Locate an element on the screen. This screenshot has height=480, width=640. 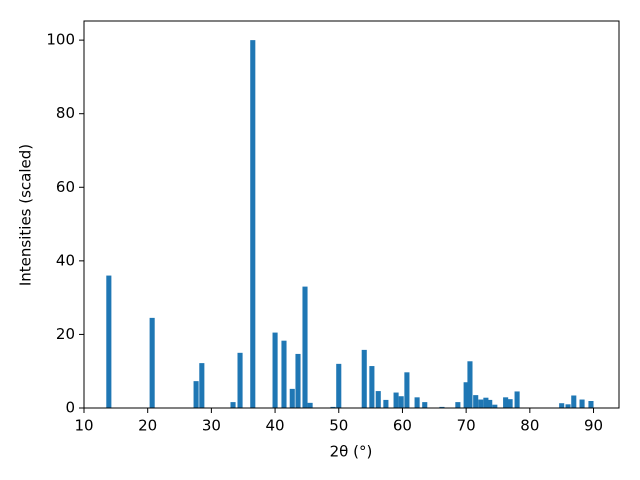
x-tick-label: 20 is located at coordinates (147, 426).